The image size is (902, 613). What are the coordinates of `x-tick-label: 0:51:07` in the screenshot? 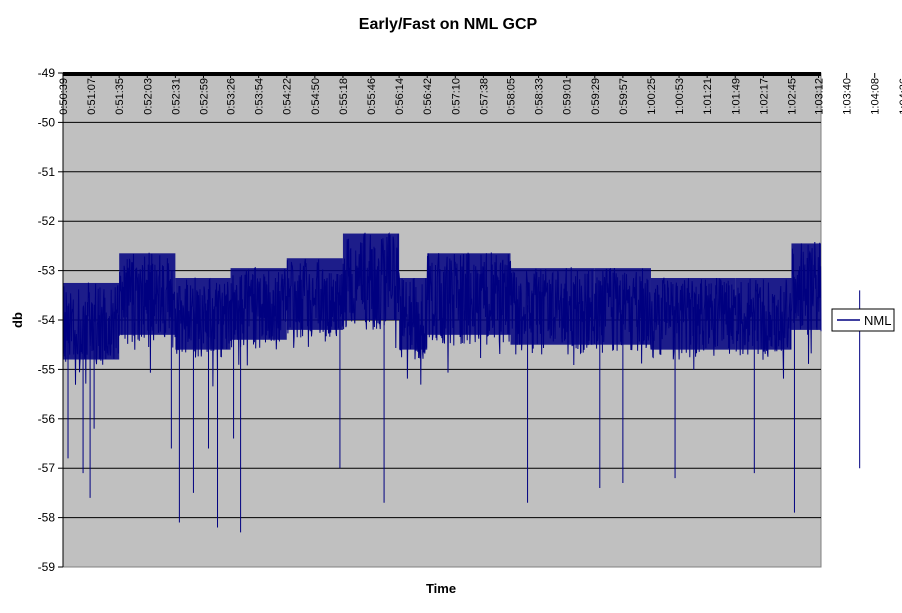 It's located at (92, 96).